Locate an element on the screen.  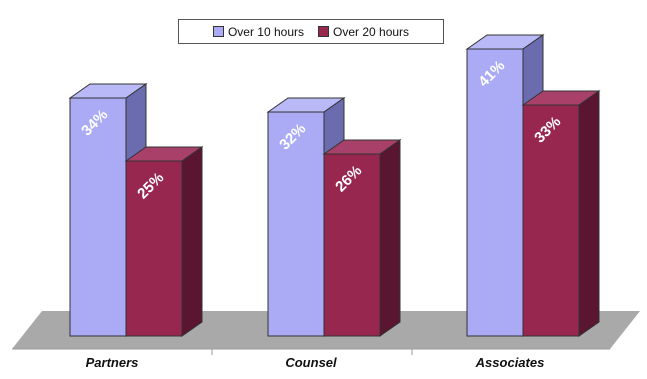
bar-side-partners-s1 is located at coordinates (192, 241).